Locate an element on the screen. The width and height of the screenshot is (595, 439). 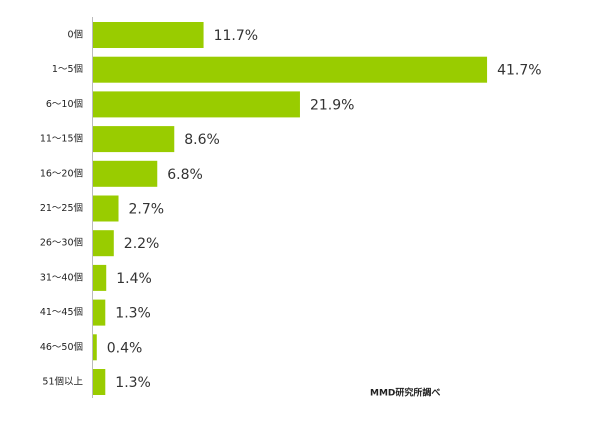
category-label: 1～5個 is located at coordinates (67, 69).